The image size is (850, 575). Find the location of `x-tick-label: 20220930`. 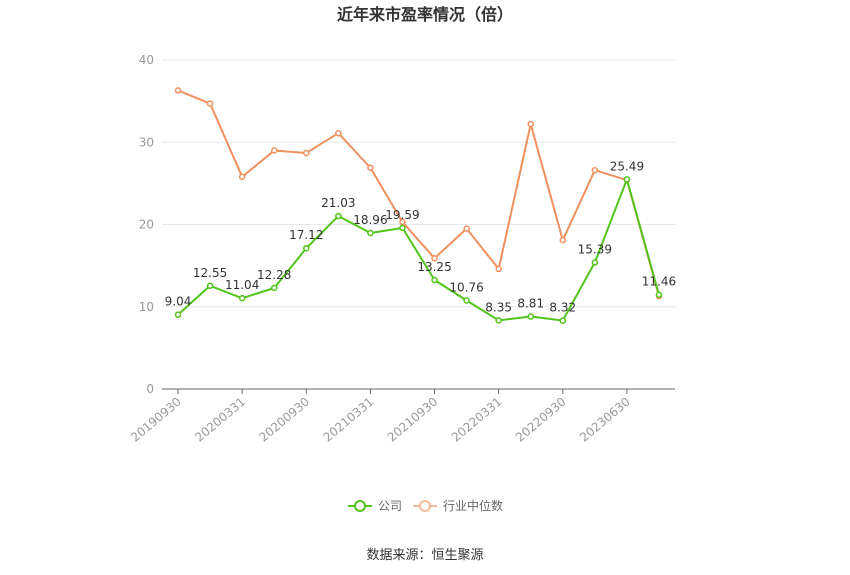

x-tick-label: 20220930 is located at coordinates (541, 420).